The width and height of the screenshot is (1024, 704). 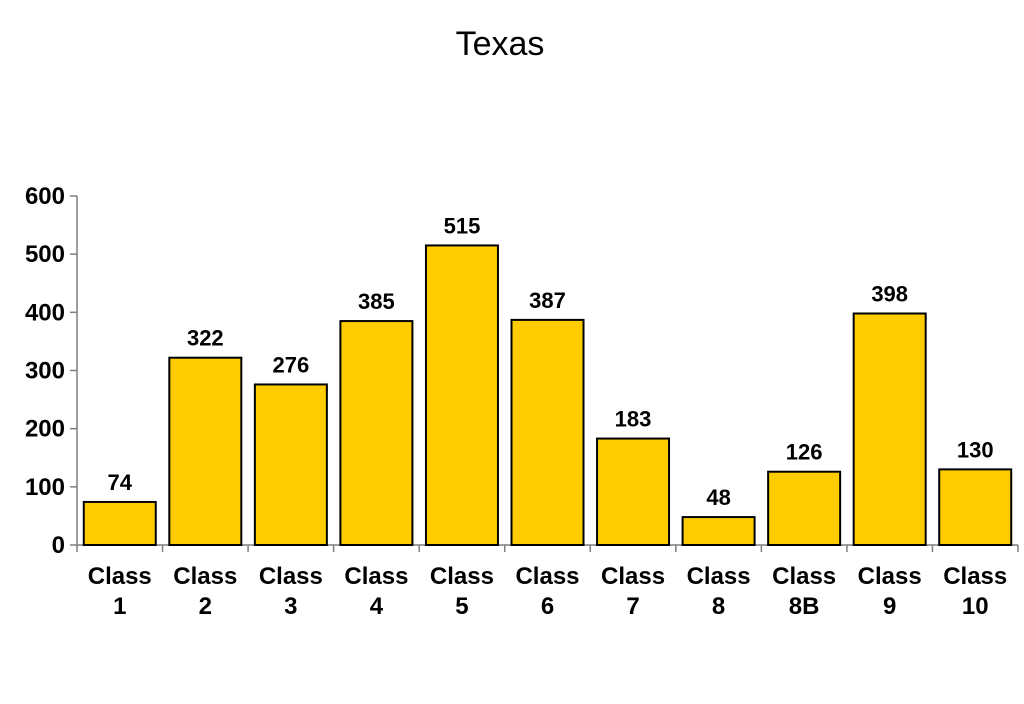 I want to click on x-tick-label: Class 8B, so click(x=804, y=591).